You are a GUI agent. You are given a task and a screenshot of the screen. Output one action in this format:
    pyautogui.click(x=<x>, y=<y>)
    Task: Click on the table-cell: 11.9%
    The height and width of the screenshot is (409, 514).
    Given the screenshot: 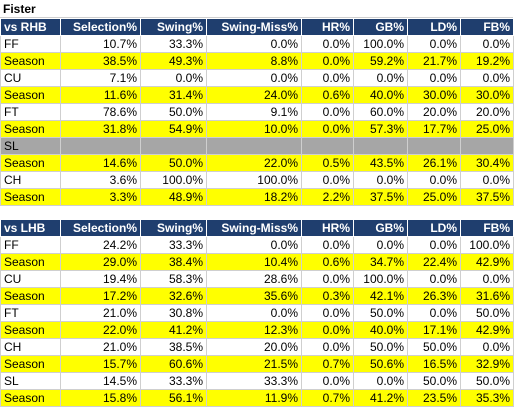 What is the action you would take?
    pyautogui.click(x=254, y=398)
    